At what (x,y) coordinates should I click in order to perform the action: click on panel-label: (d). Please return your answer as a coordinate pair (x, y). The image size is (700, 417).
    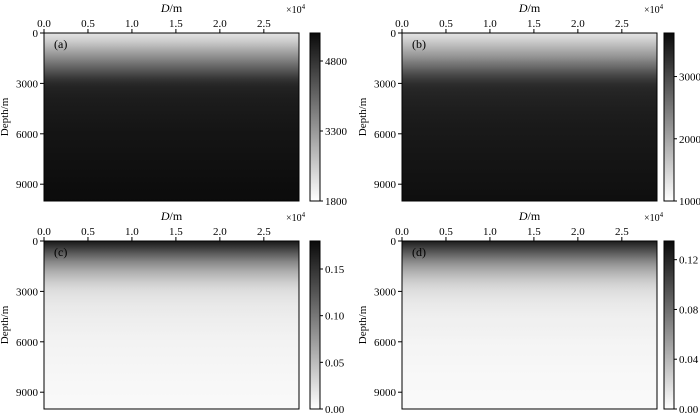
    Looking at the image, I should click on (419, 252).